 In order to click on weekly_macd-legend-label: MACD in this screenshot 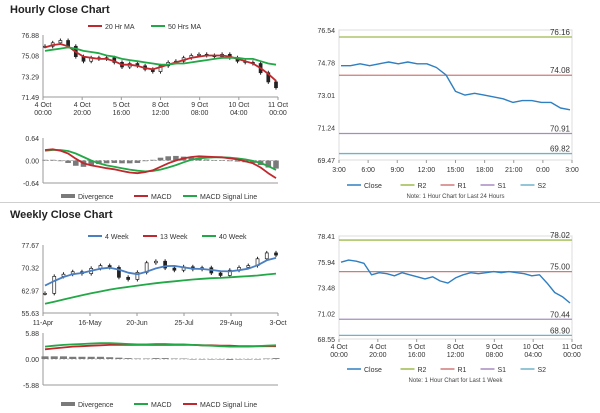, I will do `click(161, 405)`.